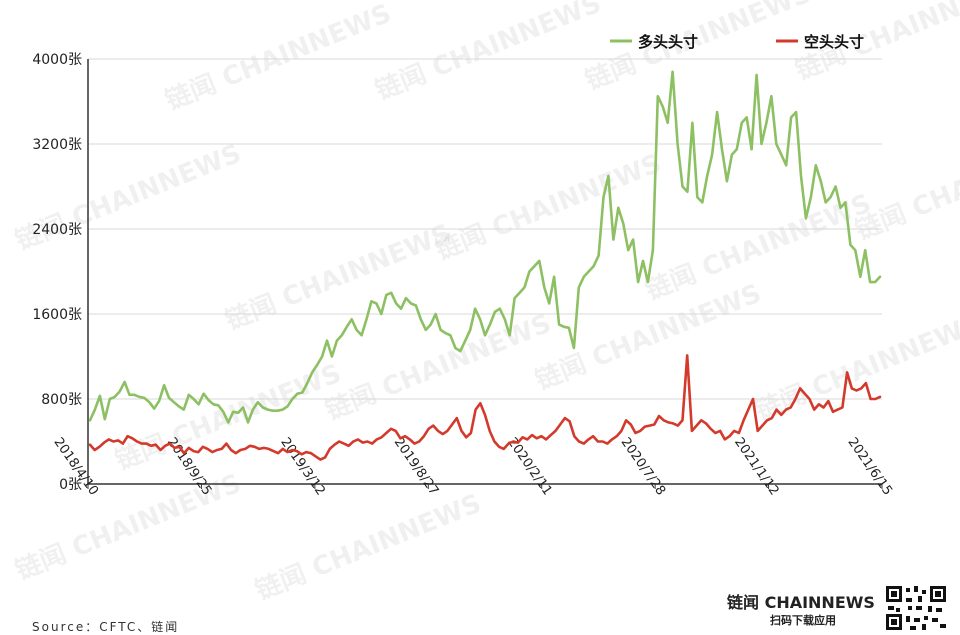  What do you see at coordinates (57, 272) in the screenshot?
I see `y-axis-ticks: 0张 800张 1600张 2400张 3200张 4000张` at bounding box center [57, 272].